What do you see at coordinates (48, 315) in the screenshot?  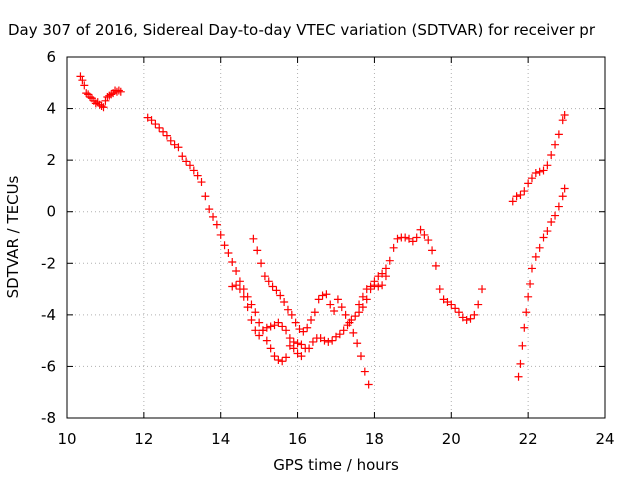 I see `y-tick-label: -4` at bounding box center [48, 315].